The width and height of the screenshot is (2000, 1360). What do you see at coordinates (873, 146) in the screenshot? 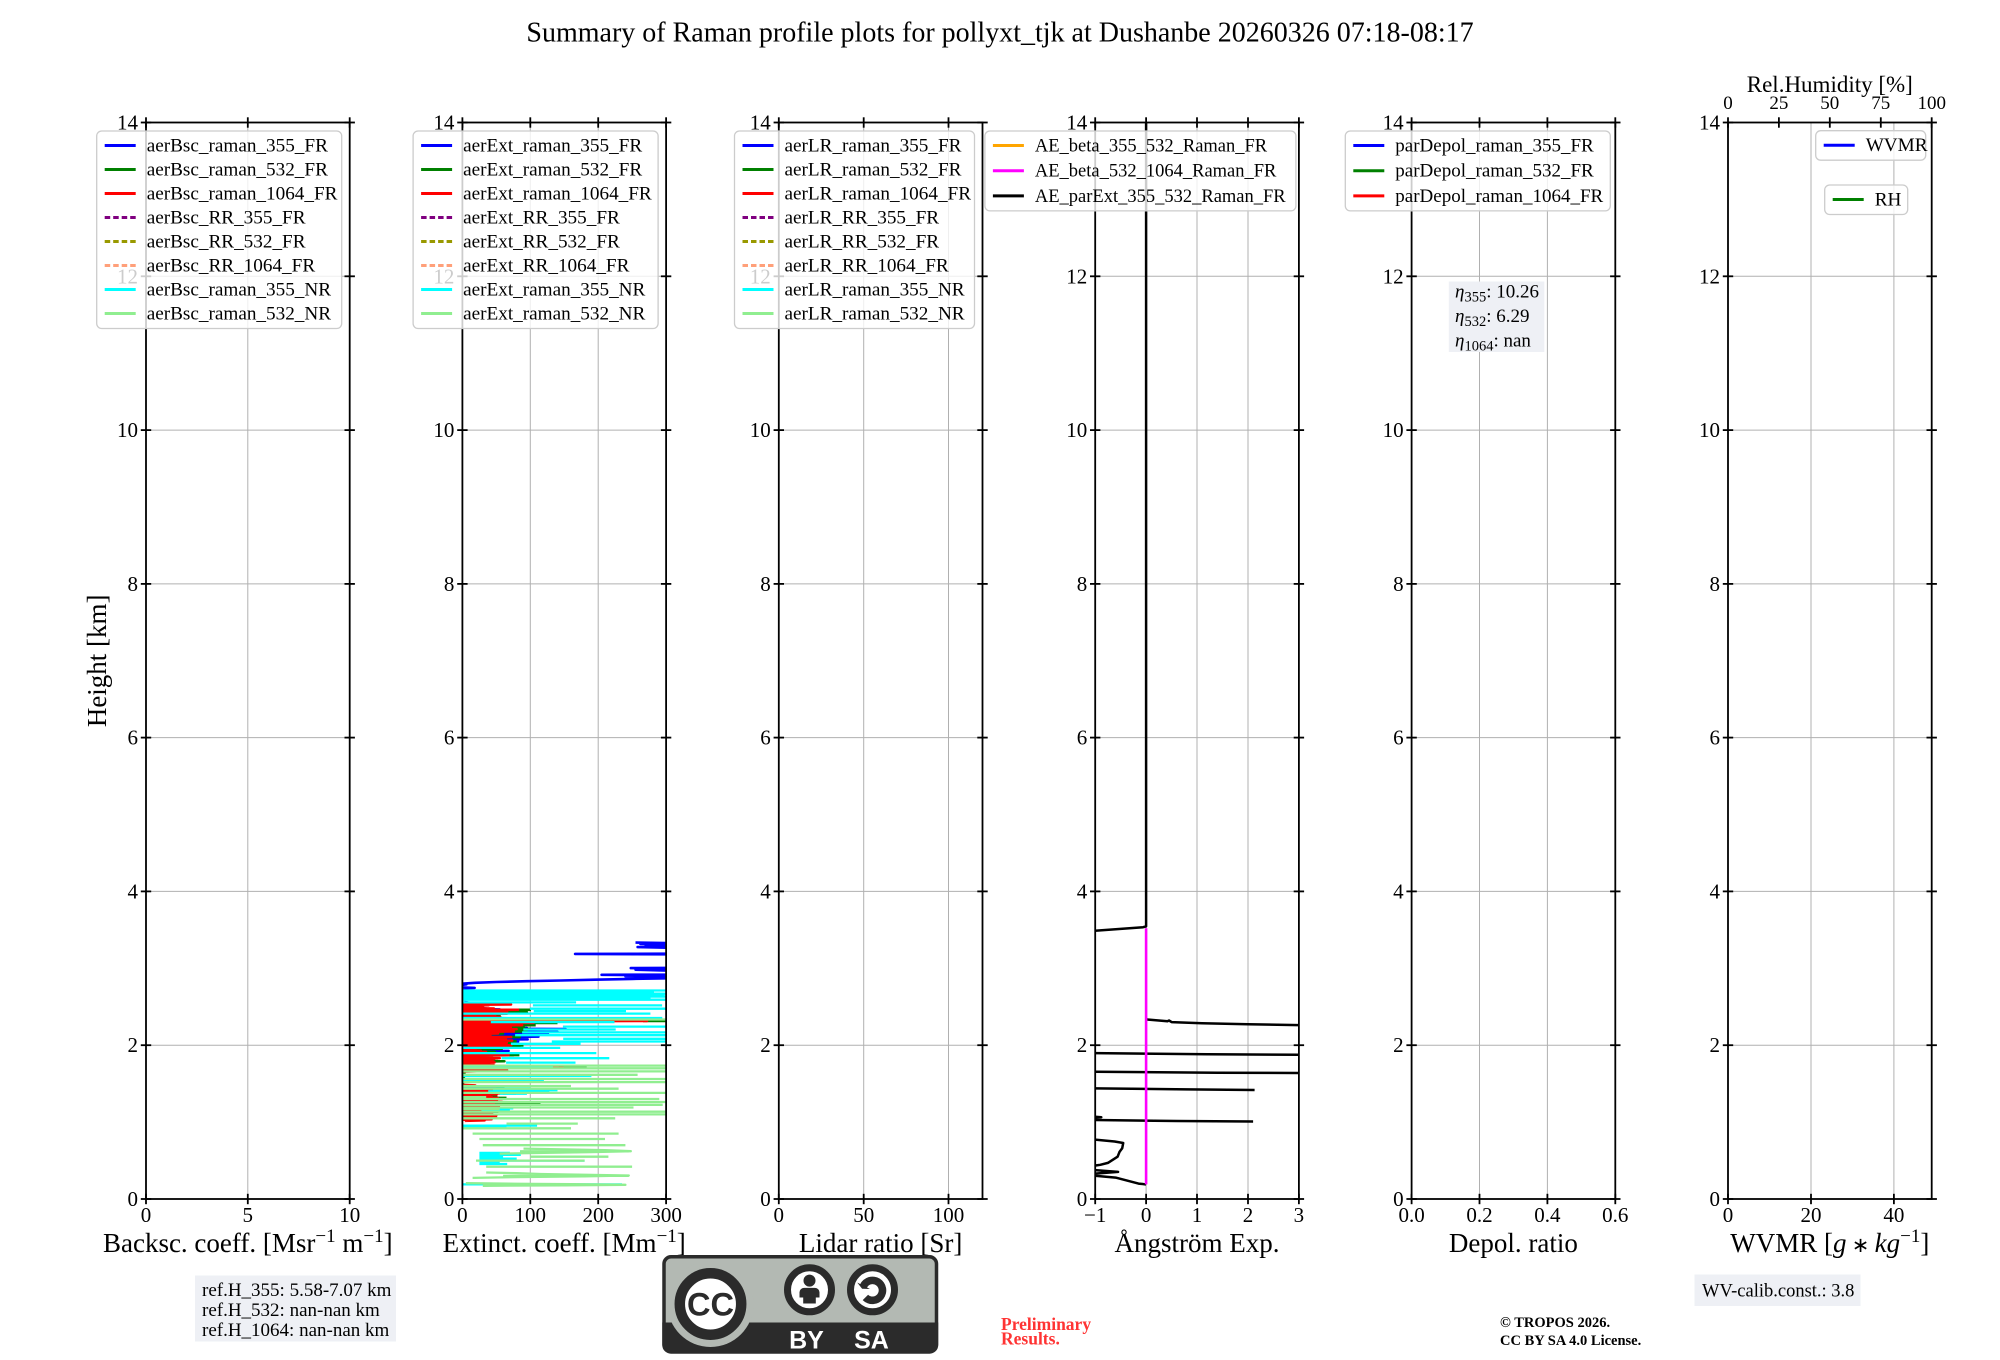
I see `svg-text: aerLR_raman_355_FR` at bounding box center [873, 146].